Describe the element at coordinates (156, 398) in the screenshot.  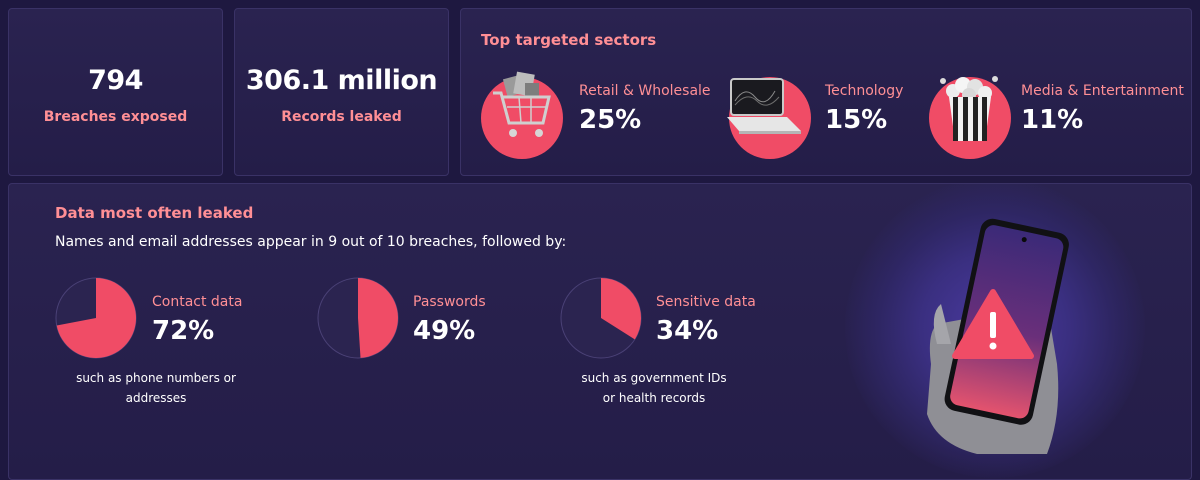
I see `contact-data-note-line2: addresses` at that location.